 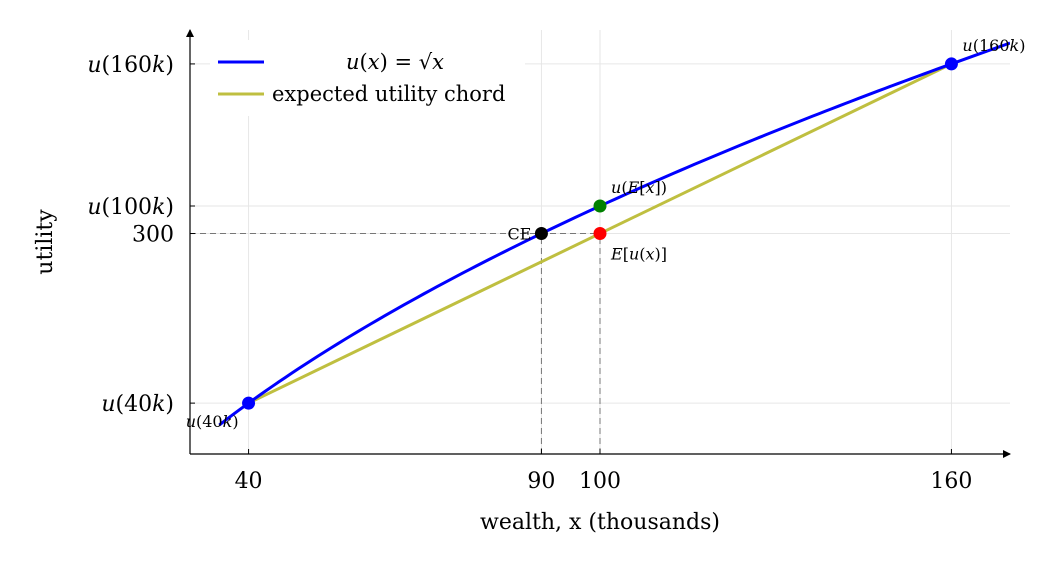 I want to click on x-axis-arrow, so click(x=1007, y=454).